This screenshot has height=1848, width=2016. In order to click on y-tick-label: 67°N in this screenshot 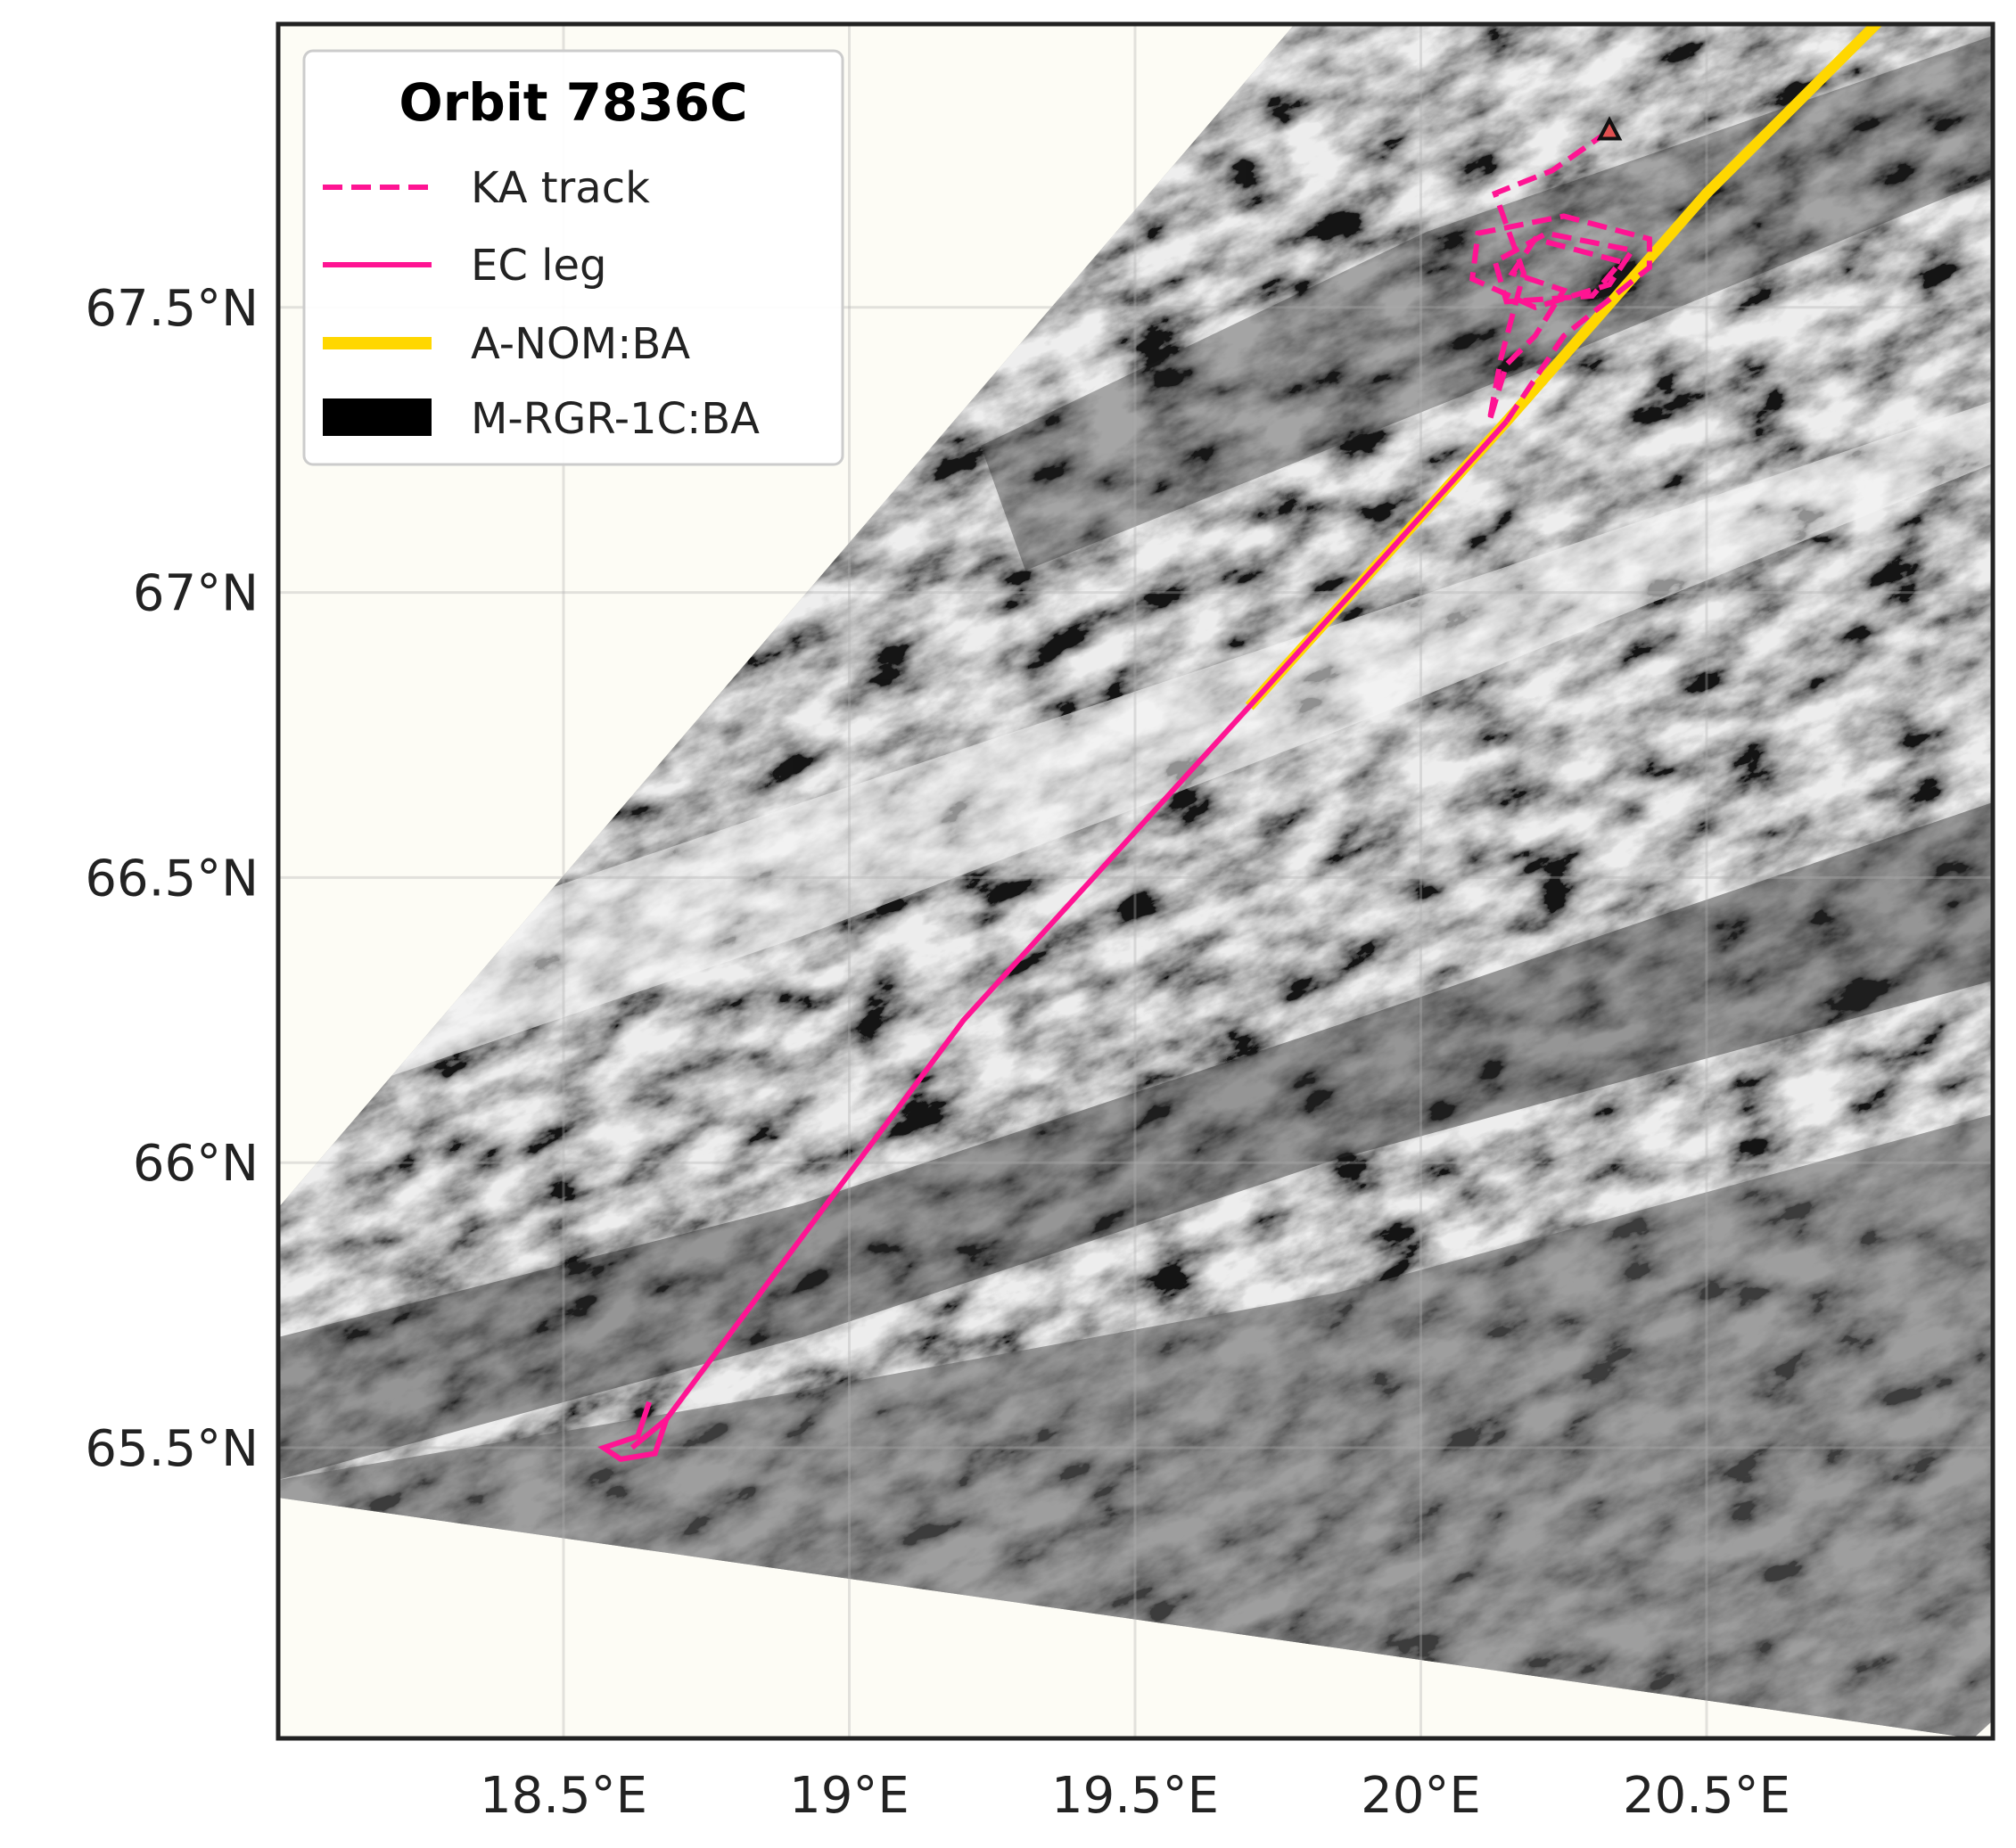, I will do `click(196, 594)`.